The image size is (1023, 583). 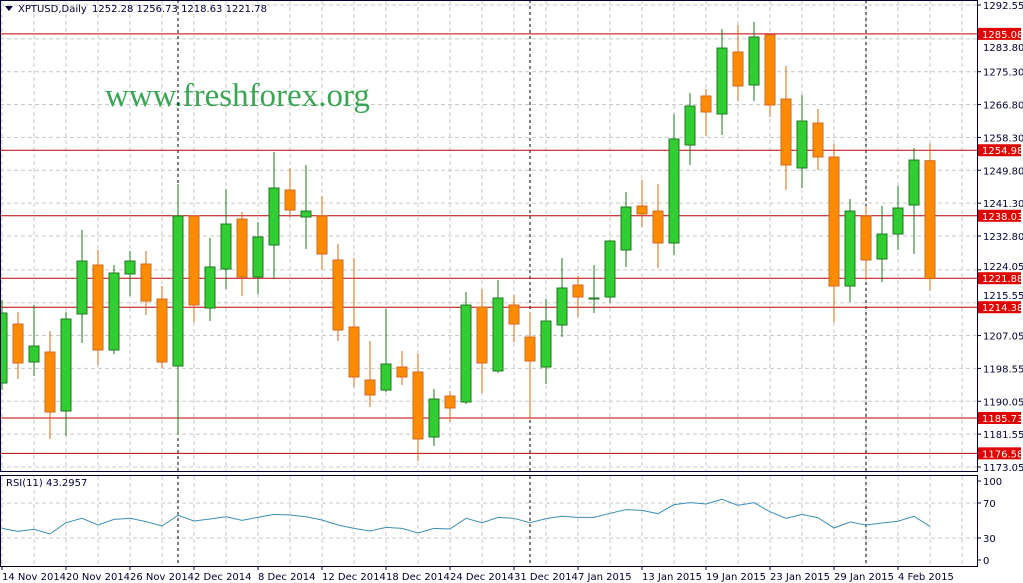 What do you see at coordinates (179, 9) in the screenshot?
I see `chart-ohlc: 1252.28 1256.73 1218.63 1221.78` at bounding box center [179, 9].